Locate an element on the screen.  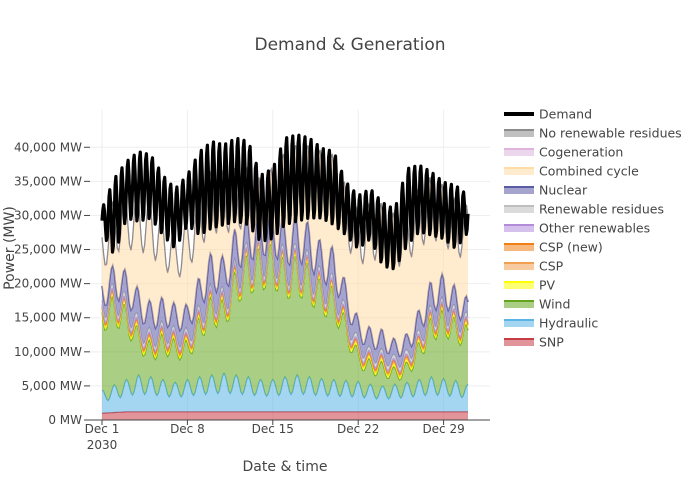
legend-item-other-renewables: Other renewables is located at coordinates (577, 228).